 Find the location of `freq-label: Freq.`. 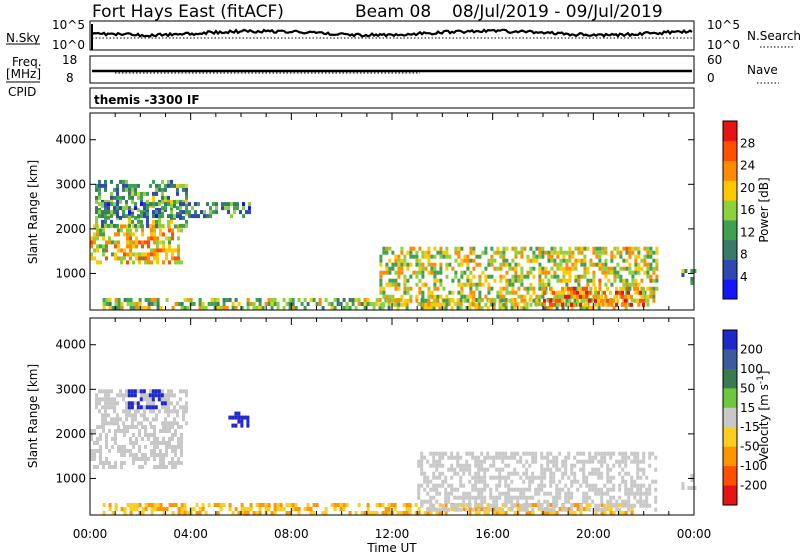

freq-label: Freq. is located at coordinates (27, 62).